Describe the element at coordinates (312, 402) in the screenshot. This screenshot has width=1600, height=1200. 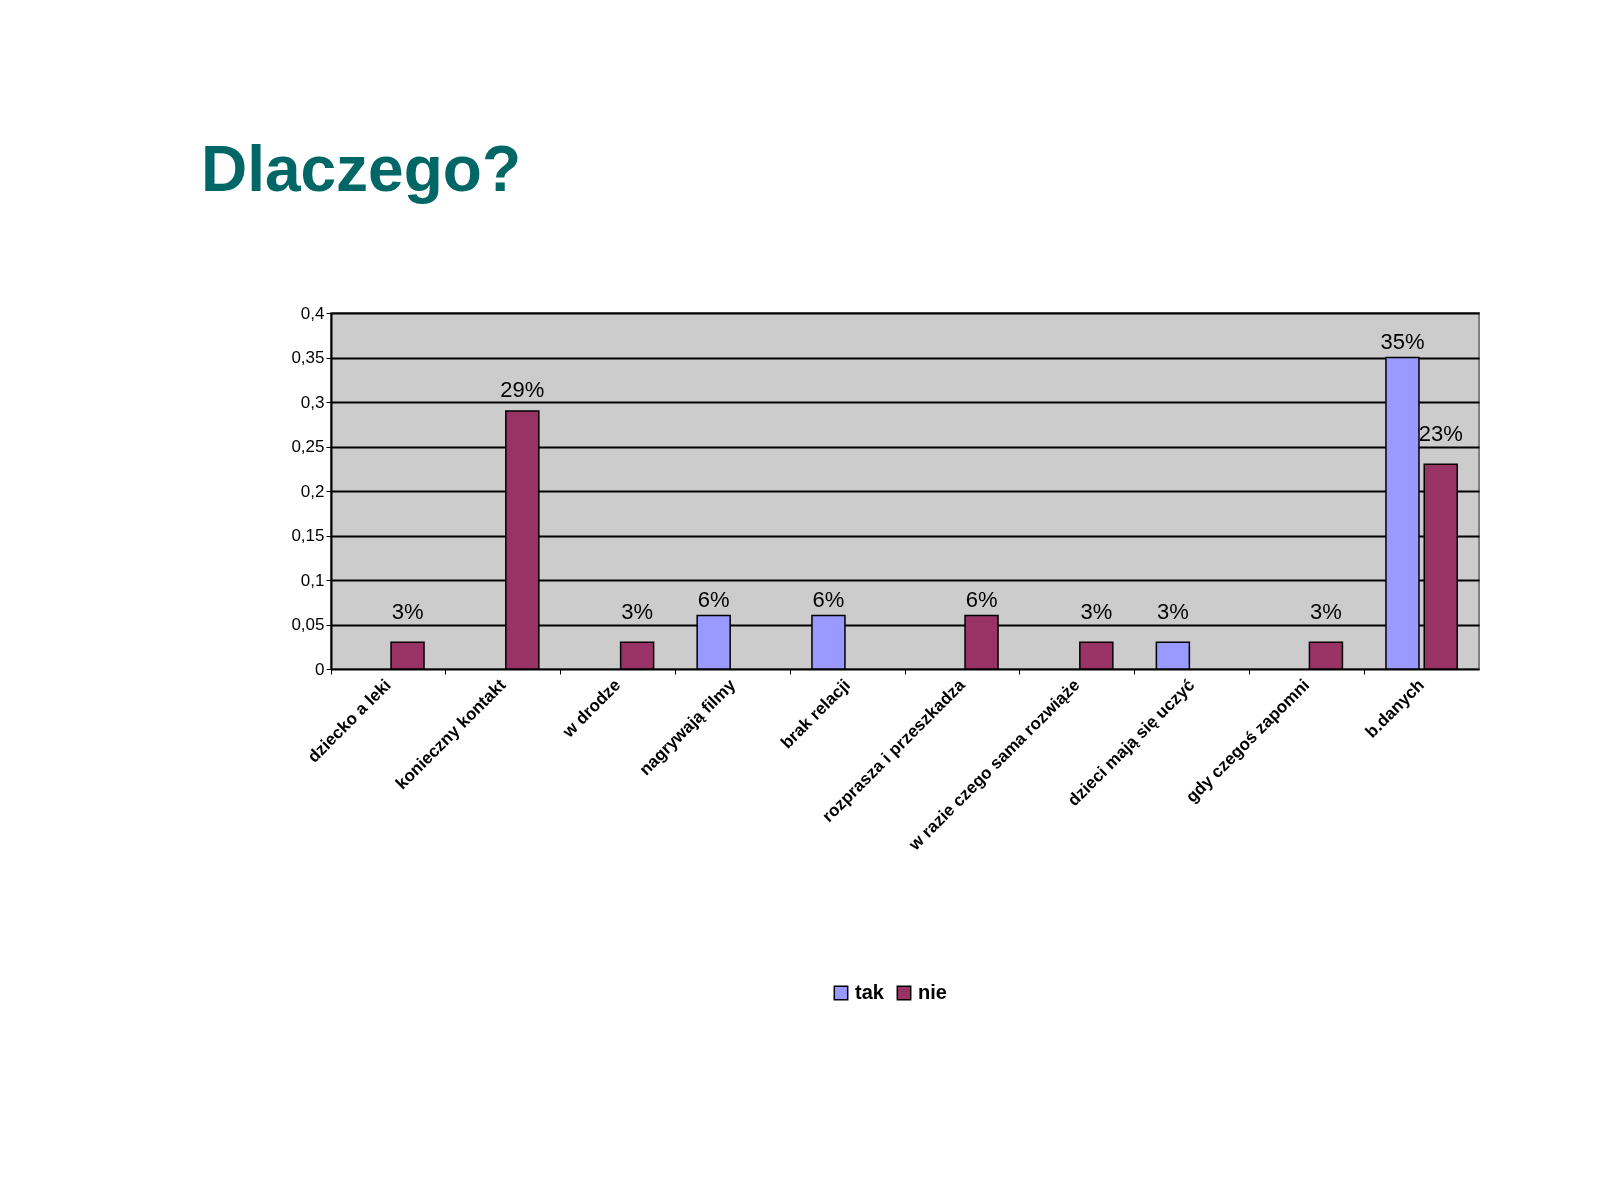
I see `y-tick-label: 0,3` at that location.